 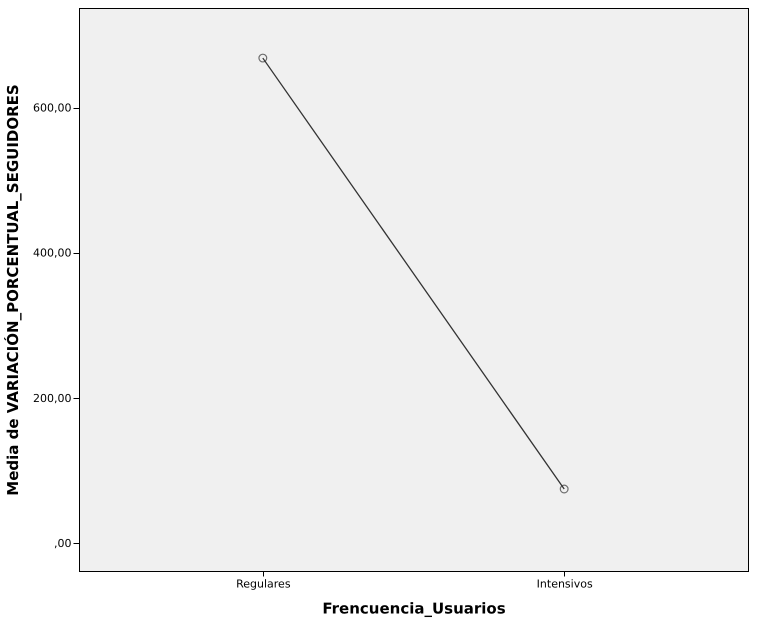 What do you see at coordinates (263, 584) in the screenshot?
I see `x-tick-label: Regulares` at bounding box center [263, 584].